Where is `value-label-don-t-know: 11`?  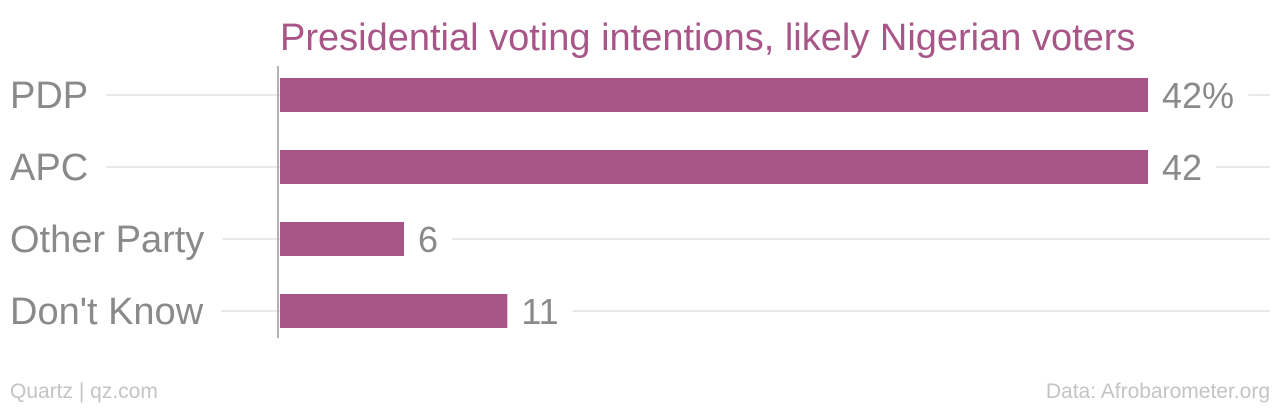
value-label-don-t-know: 11 is located at coordinates (539, 311).